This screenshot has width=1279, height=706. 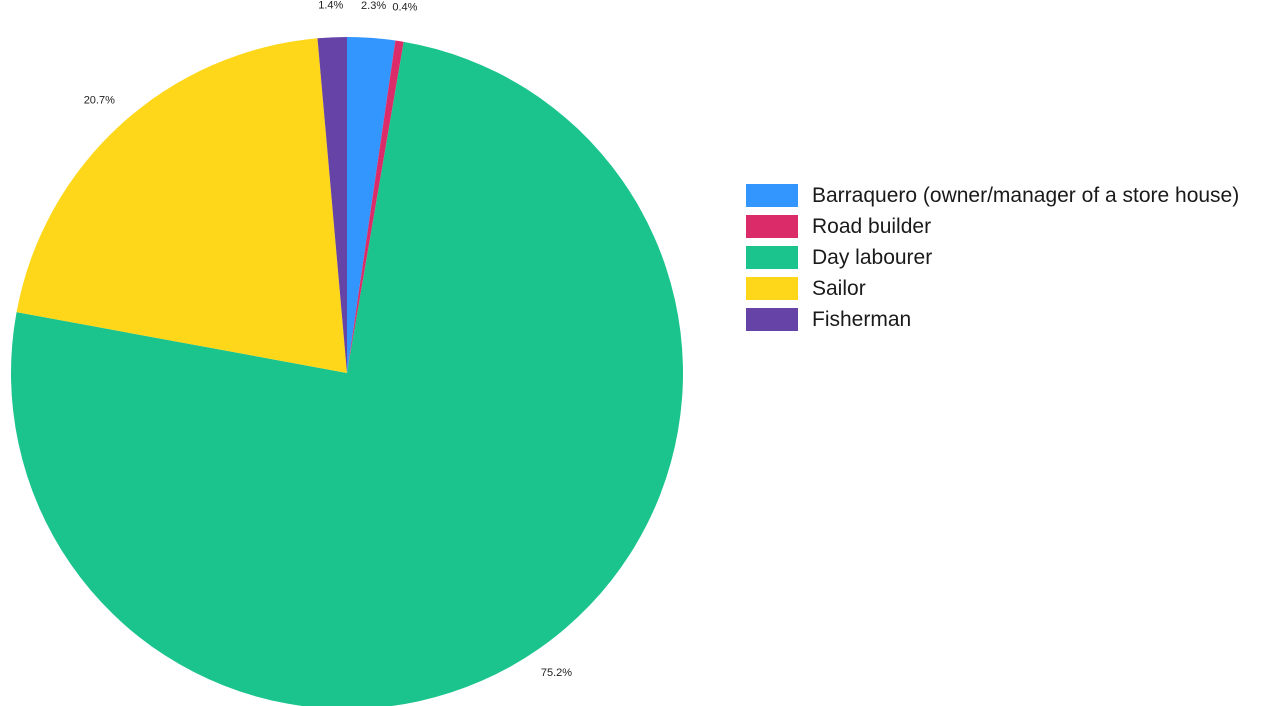 What do you see at coordinates (371, 205) in the screenshot?
I see `pie-slice-barraquero-owner-manager-of-a-store-house` at bounding box center [371, 205].